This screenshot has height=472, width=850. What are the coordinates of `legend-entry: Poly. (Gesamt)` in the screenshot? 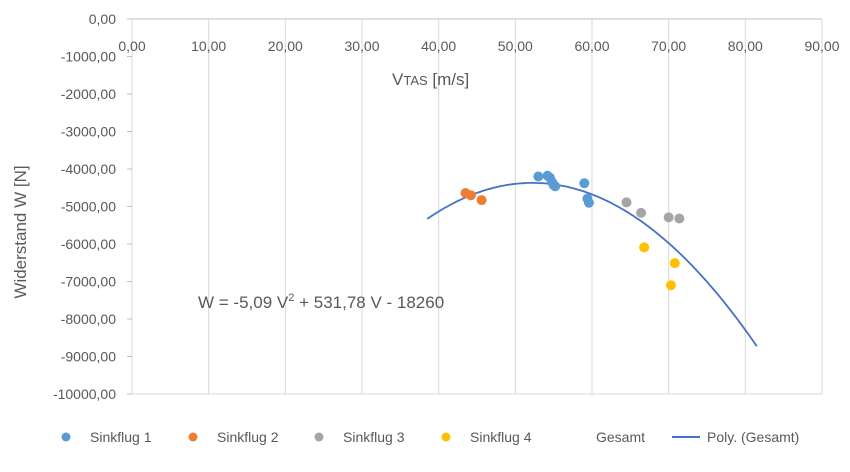 It's located at (735, 437).